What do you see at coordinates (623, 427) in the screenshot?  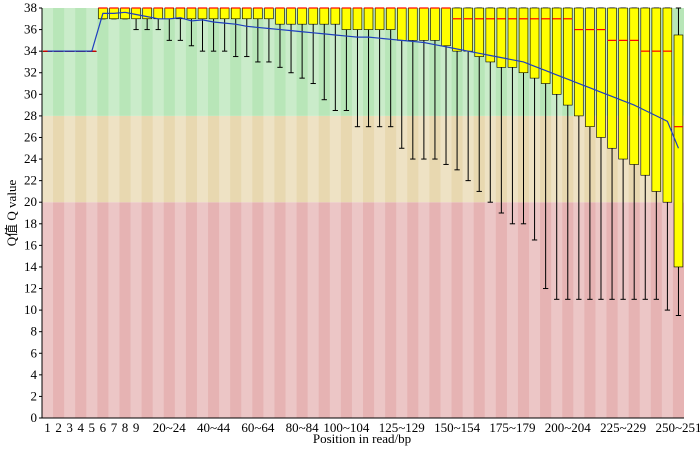 I see `x-tick-label: 225~229` at bounding box center [623, 427].